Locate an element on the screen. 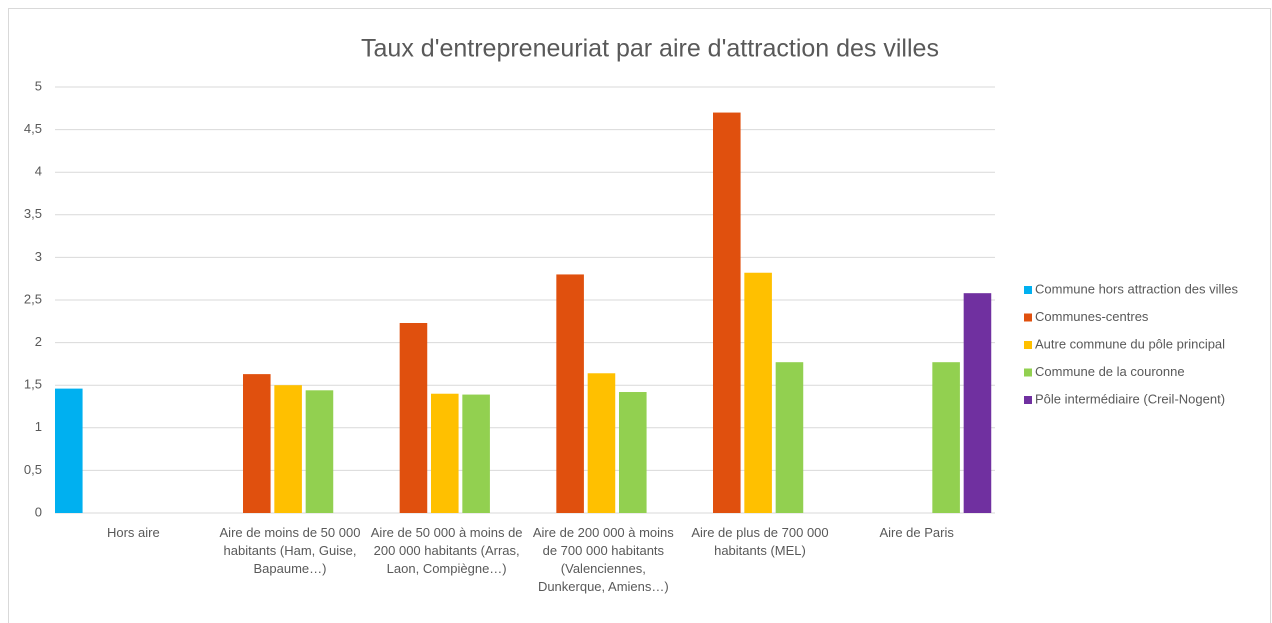 Image resolution: width=1272 pixels, height=623 pixels. y-tick-label: 3 is located at coordinates (38, 256).